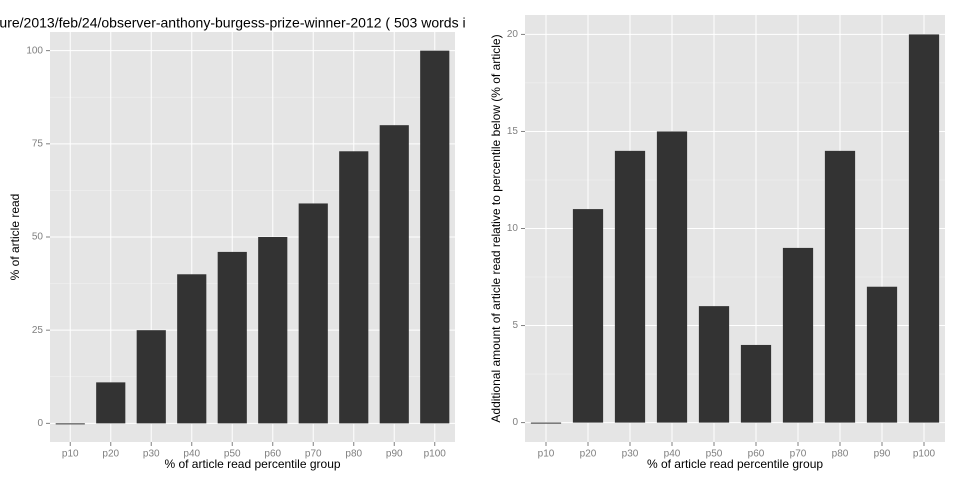 The height and width of the screenshot is (480, 960). Describe the element at coordinates (513, 228) in the screenshot. I see `y-tick-label: 10` at that location.